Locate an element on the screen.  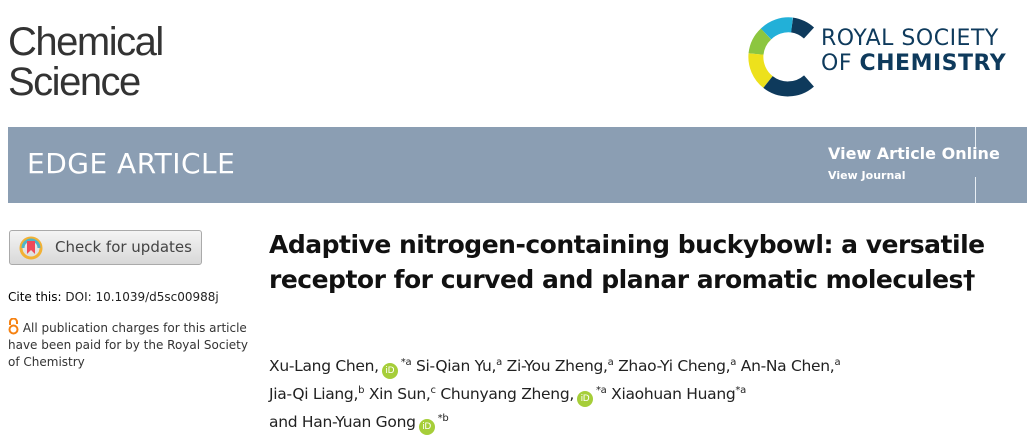
author-name: An-Na Chen, is located at coordinates (787, 366).